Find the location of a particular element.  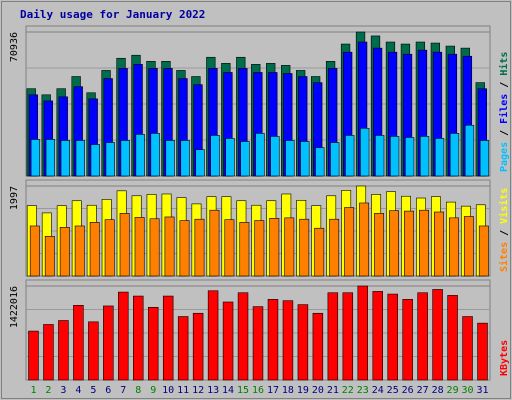

x-tick-label-9: 9 is located at coordinates (153, 390).